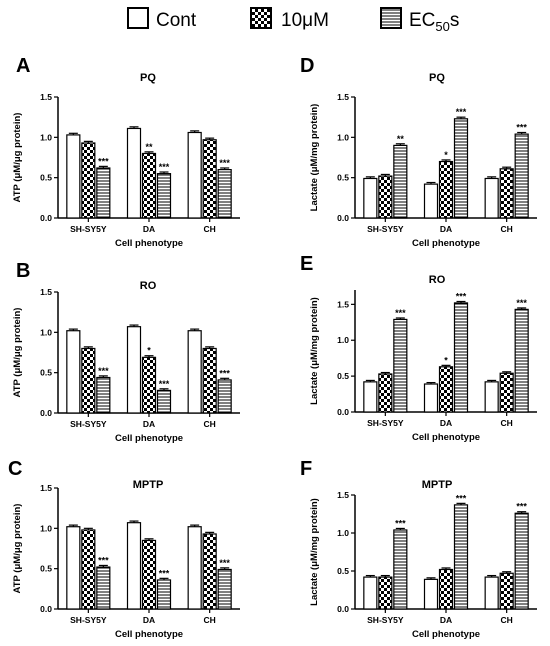 This screenshot has height=646, width=550. What do you see at coordinates (289, 19) in the screenshot?
I see `legend-item-10um: 10μM` at bounding box center [289, 19].